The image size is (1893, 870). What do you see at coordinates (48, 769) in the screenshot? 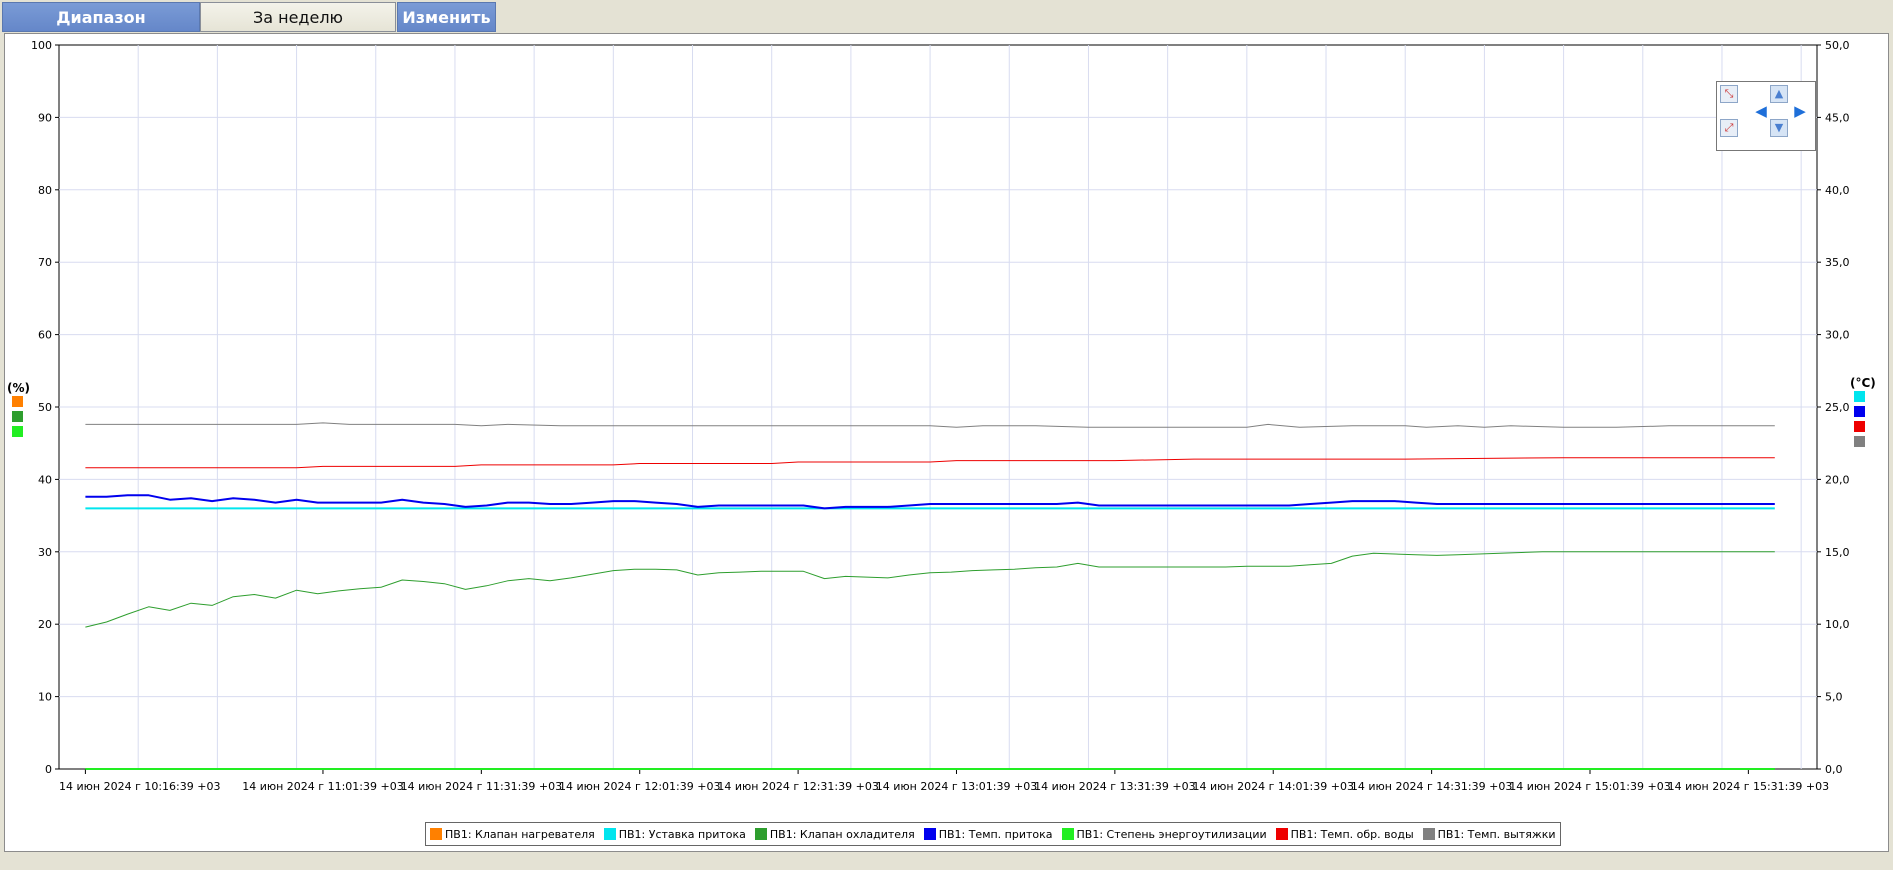
I see `left-tick-label: 0` at bounding box center [48, 769].